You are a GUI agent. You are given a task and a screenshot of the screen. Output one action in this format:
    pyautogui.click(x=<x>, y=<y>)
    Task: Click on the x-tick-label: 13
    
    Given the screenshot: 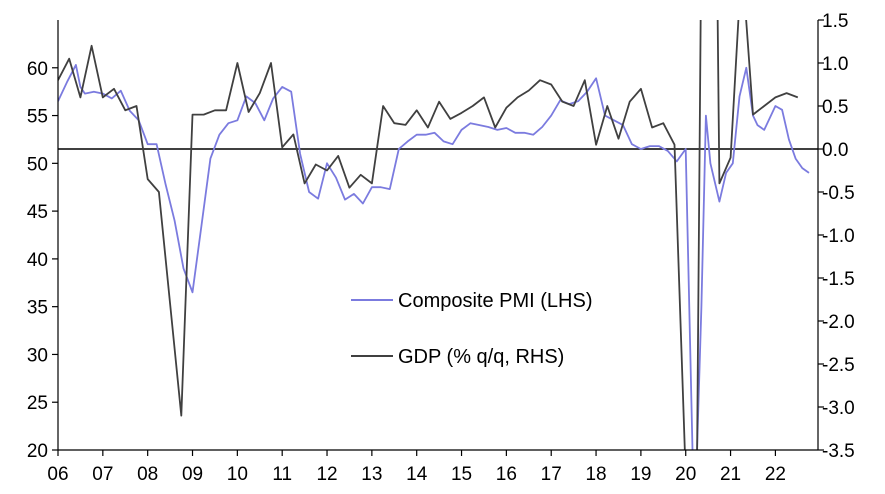 What is the action you would take?
    pyautogui.click(x=371, y=474)
    